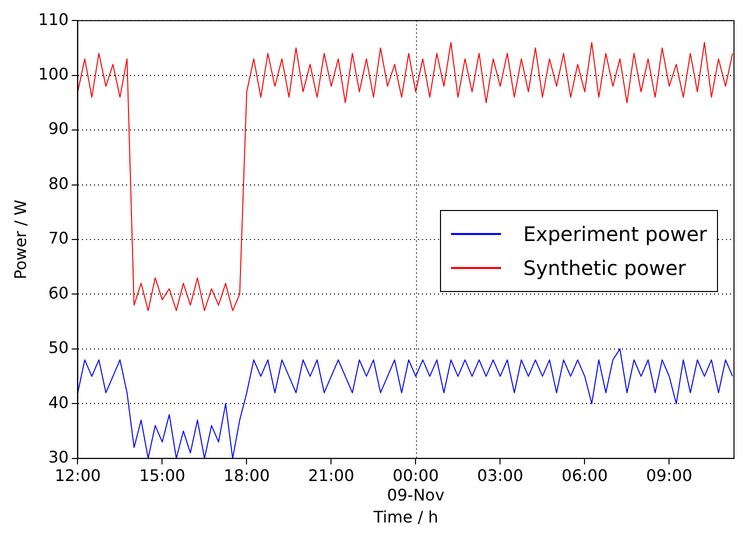 The width and height of the screenshot is (744, 536). What do you see at coordinates (53, 19) in the screenshot?
I see `y-tick-label: 110` at bounding box center [53, 19].